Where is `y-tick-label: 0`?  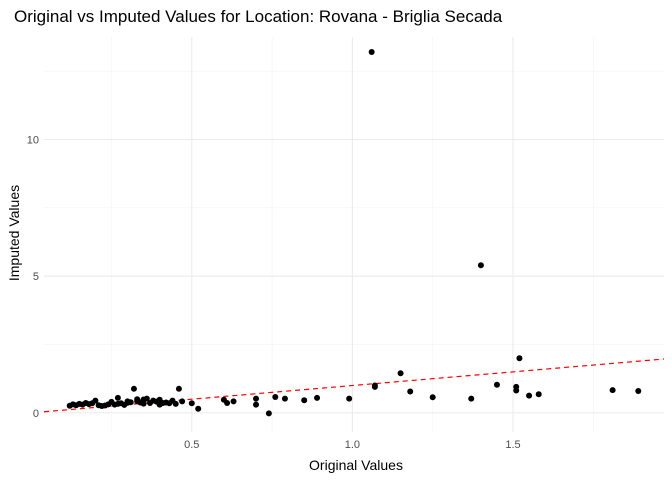
y-tick-label: 0 is located at coordinates (36, 414).